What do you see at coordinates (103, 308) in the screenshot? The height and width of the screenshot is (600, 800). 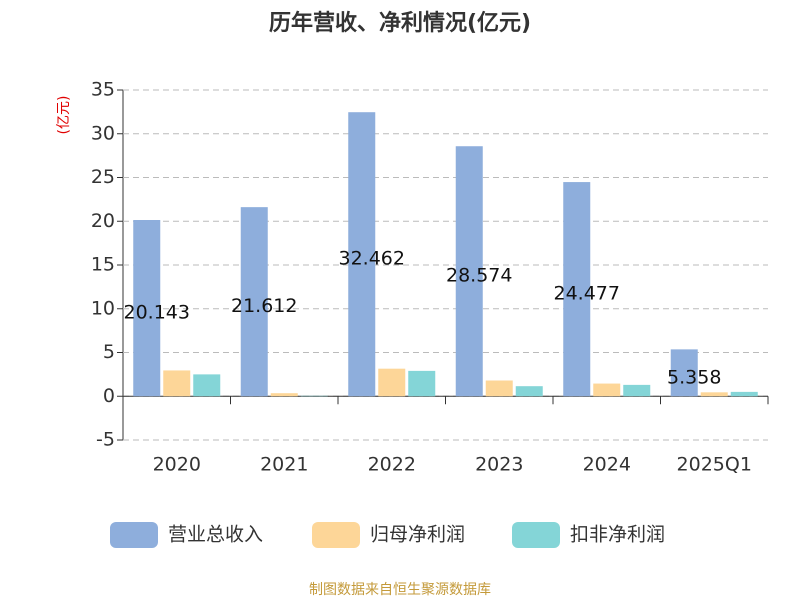 I see `y-tick-label: 10` at bounding box center [103, 308].